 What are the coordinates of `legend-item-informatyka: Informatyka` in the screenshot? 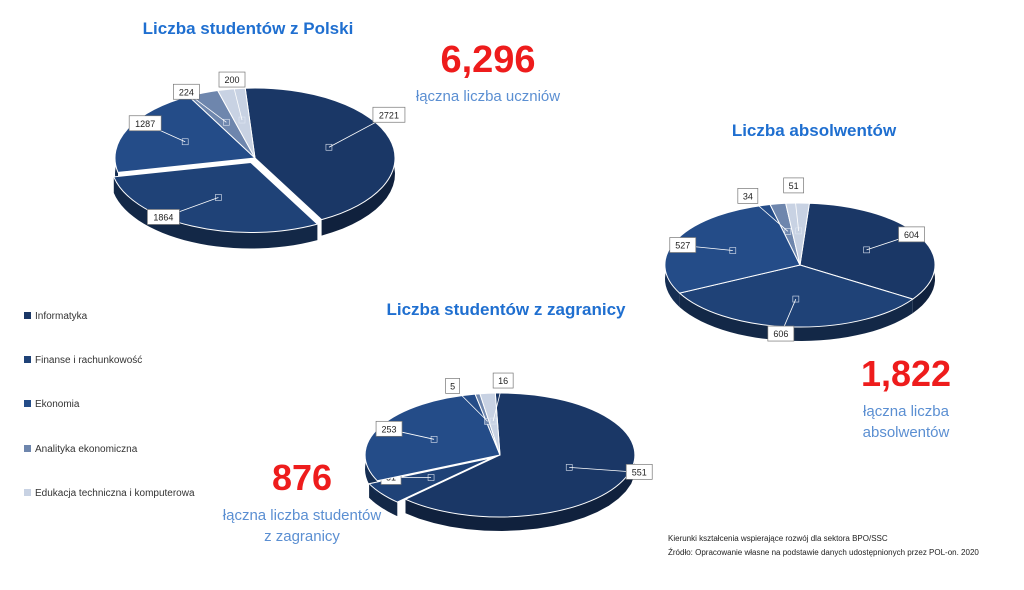 It's located at (56, 316).